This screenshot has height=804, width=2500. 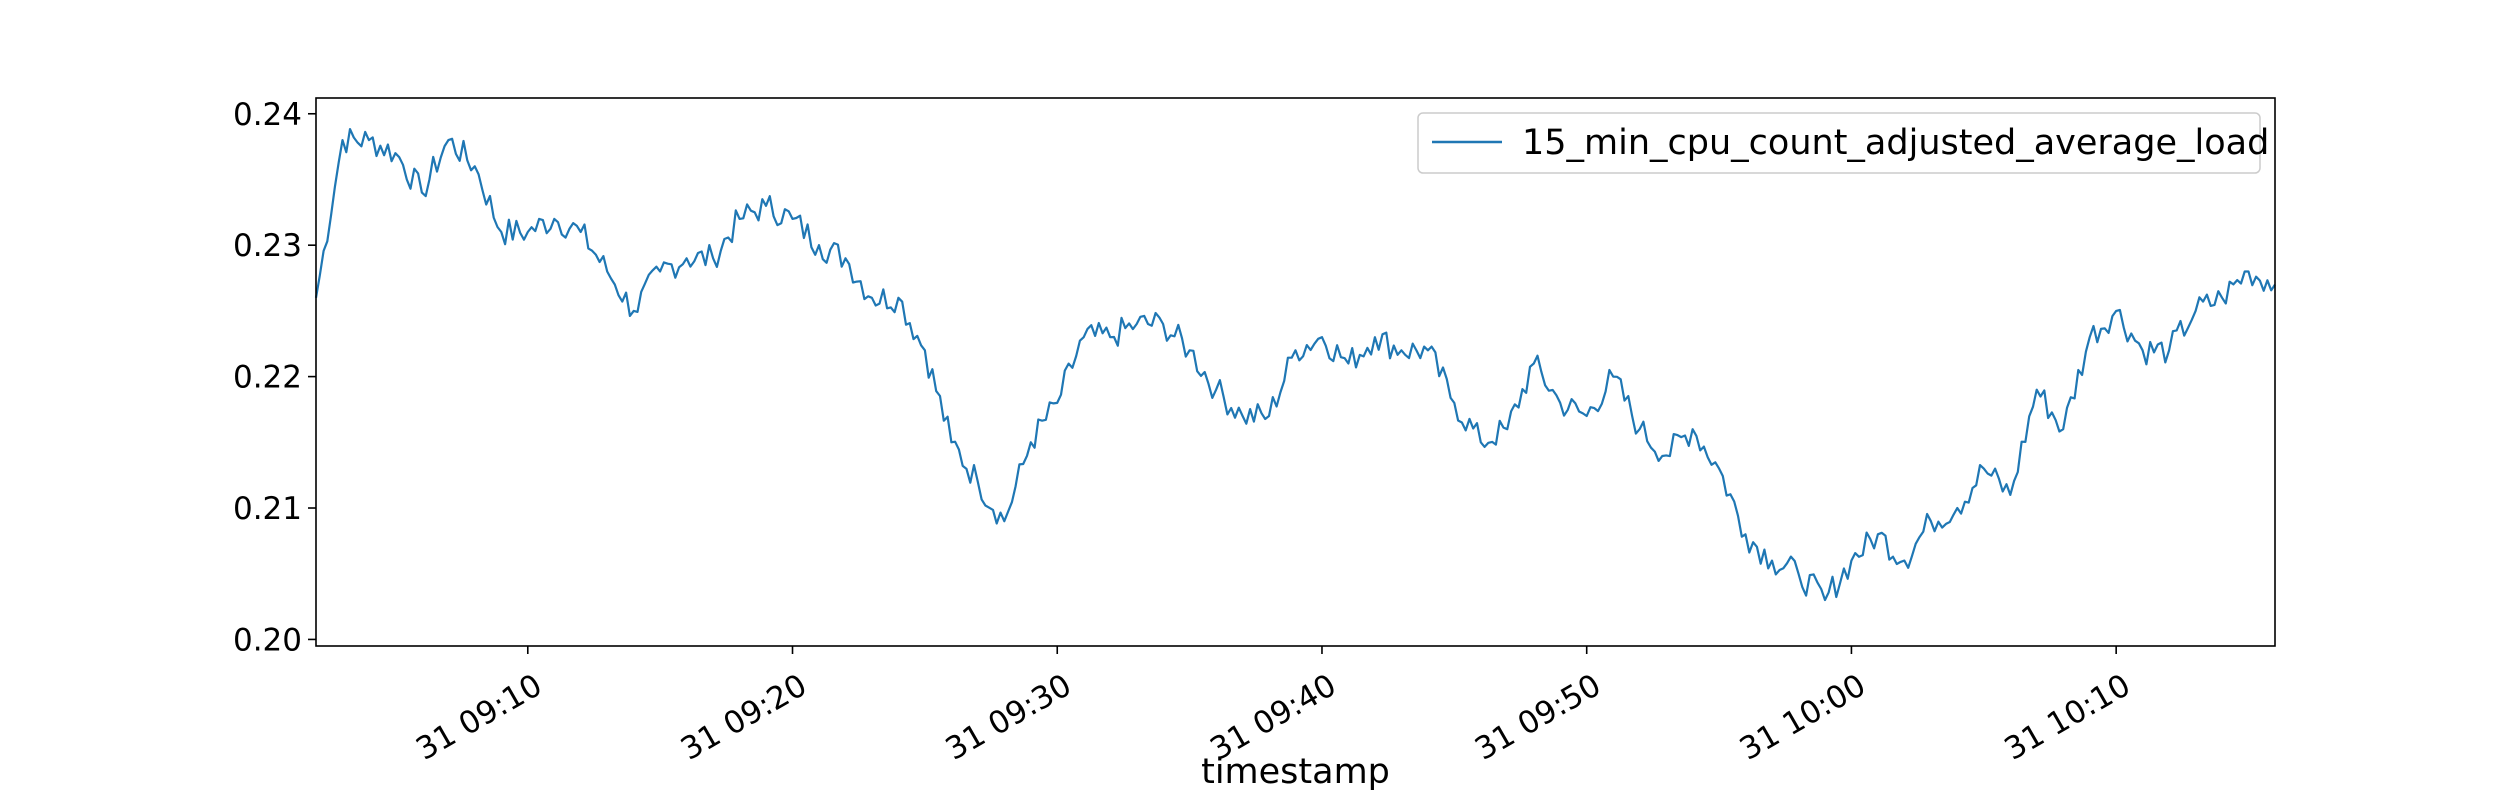 What do you see at coordinates (267, 246) in the screenshot?
I see `y-tick-label: 0.23` at bounding box center [267, 246].